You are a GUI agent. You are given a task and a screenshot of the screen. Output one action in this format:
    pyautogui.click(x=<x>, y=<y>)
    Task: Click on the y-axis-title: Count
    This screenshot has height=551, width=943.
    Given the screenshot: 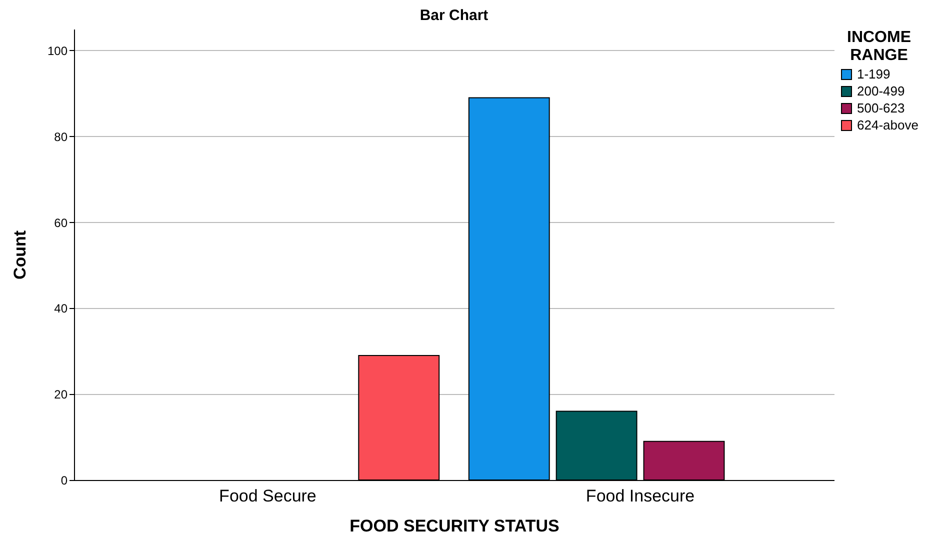 What is the action you would take?
    pyautogui.click(x=20, y=255)
    